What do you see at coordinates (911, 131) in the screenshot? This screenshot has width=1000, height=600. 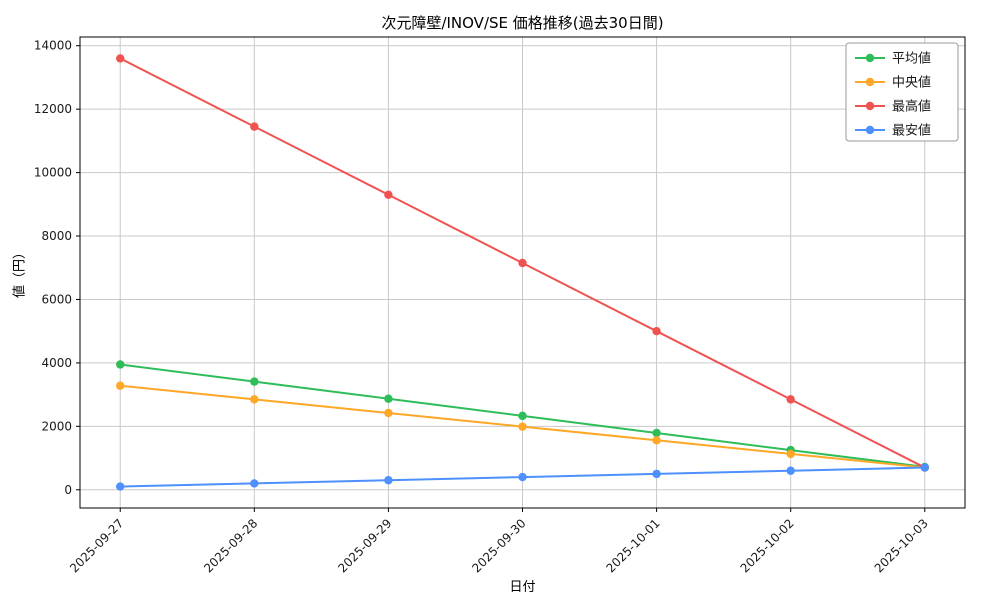 I see `legend-label: 最安値` at bounding box center [911, 131].